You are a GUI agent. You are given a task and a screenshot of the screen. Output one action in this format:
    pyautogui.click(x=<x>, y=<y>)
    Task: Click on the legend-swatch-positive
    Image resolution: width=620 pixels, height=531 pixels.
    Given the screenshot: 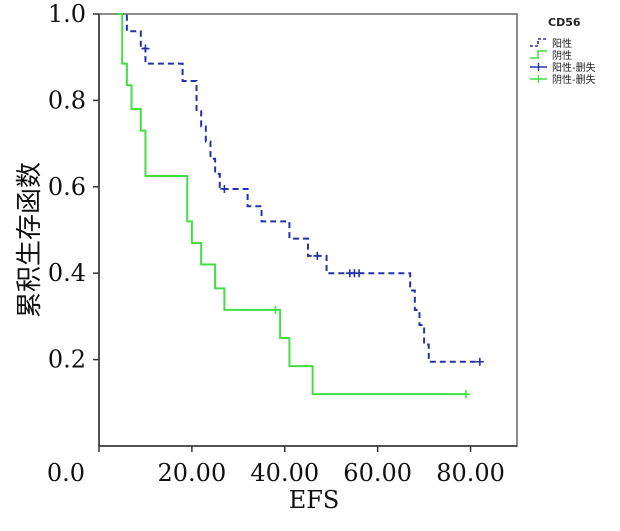 What is the action you would take?
    pyautogui.click(x=538, y=42)
    